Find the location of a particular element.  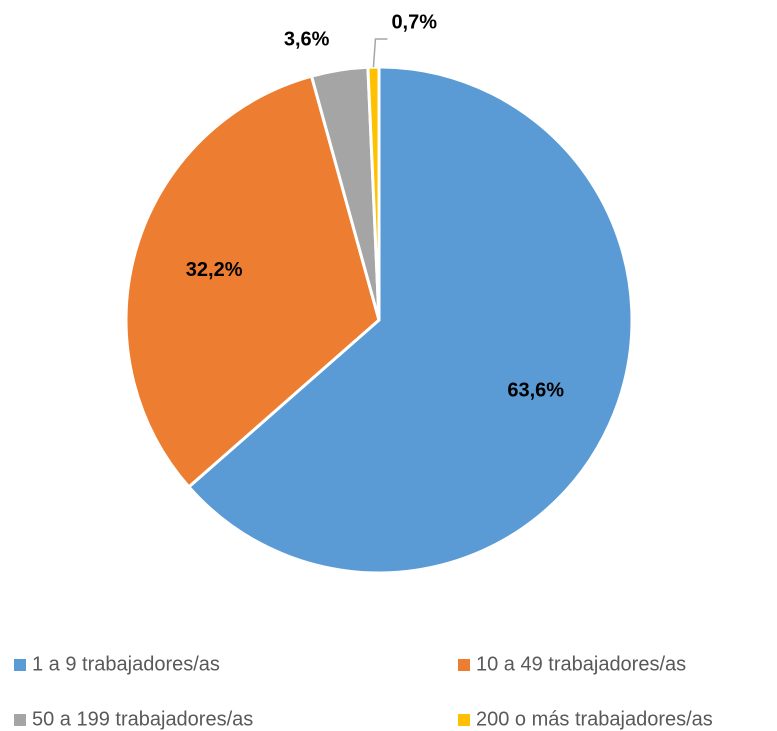

legend-label: 50 a 199 trabajadores/as is located at coordinates (142, 719).